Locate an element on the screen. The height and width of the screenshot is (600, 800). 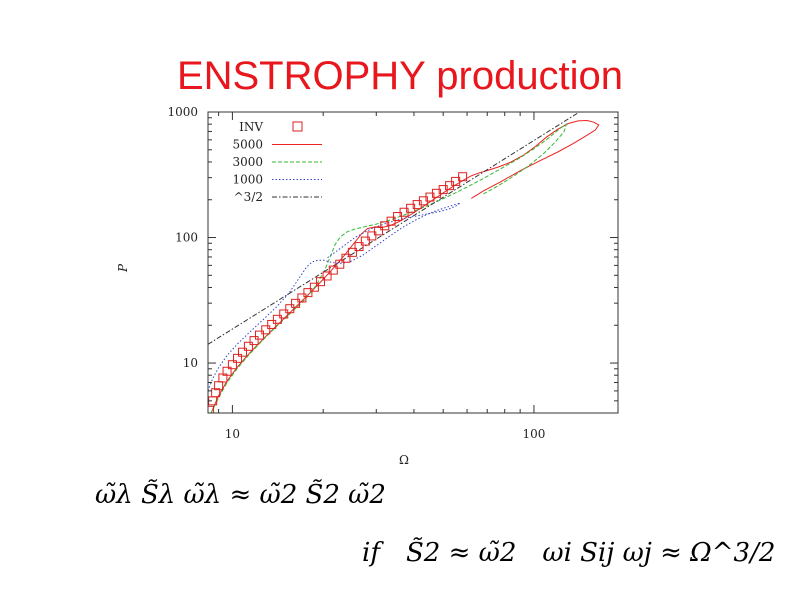
equation-condition: S̃2 ≈ ω̃2 is located at coordinates (461, 553).